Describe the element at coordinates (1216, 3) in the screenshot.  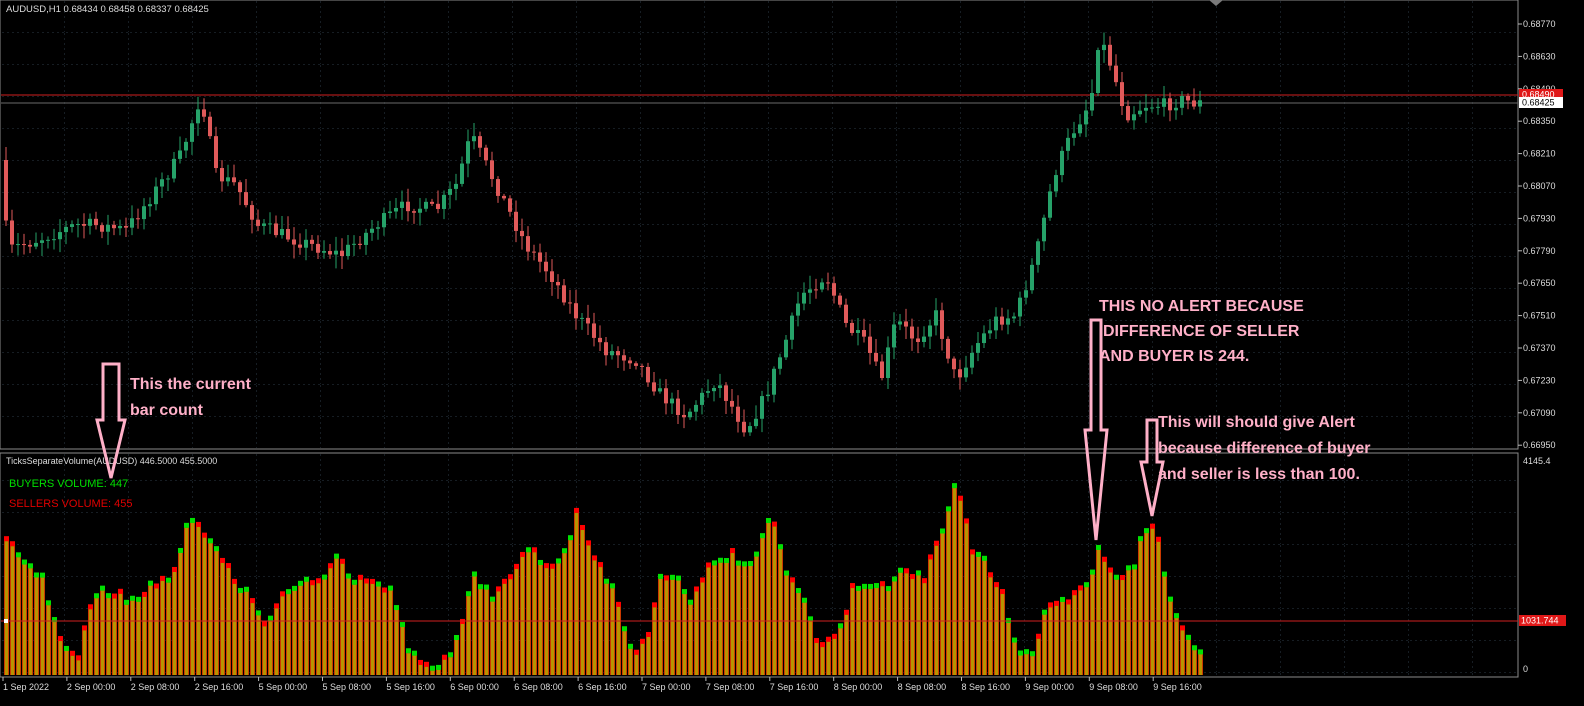
I see `chart-shift-marker` at that location.